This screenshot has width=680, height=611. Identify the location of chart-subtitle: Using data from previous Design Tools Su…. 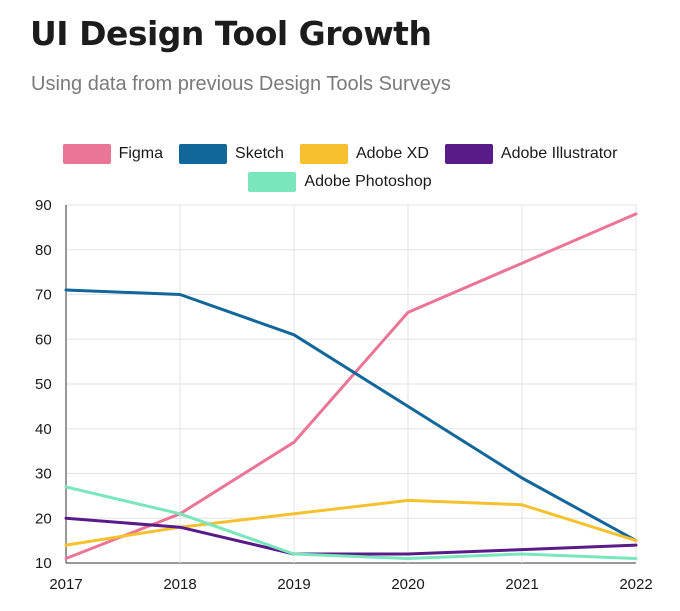
(241, 84).